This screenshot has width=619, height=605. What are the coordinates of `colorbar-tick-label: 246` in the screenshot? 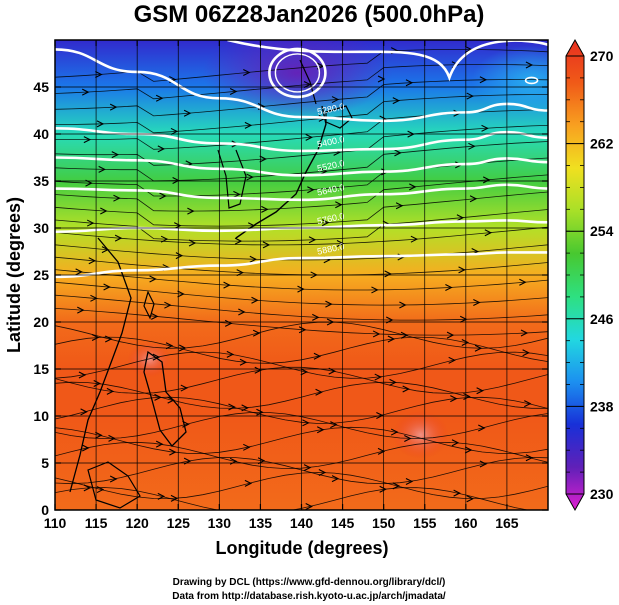 It's located at (602, 319).